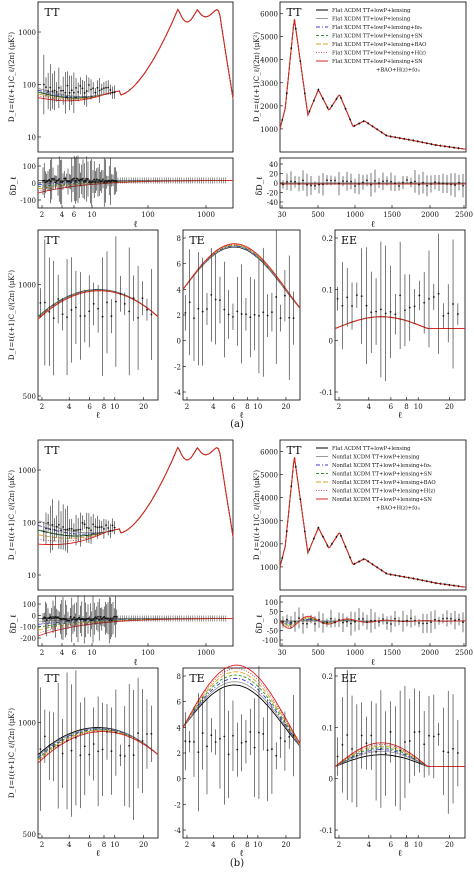 Image resolution: width=474 pixels, height=873 pixels. I want to click on x-tick-label: 2, so click(42, 845).